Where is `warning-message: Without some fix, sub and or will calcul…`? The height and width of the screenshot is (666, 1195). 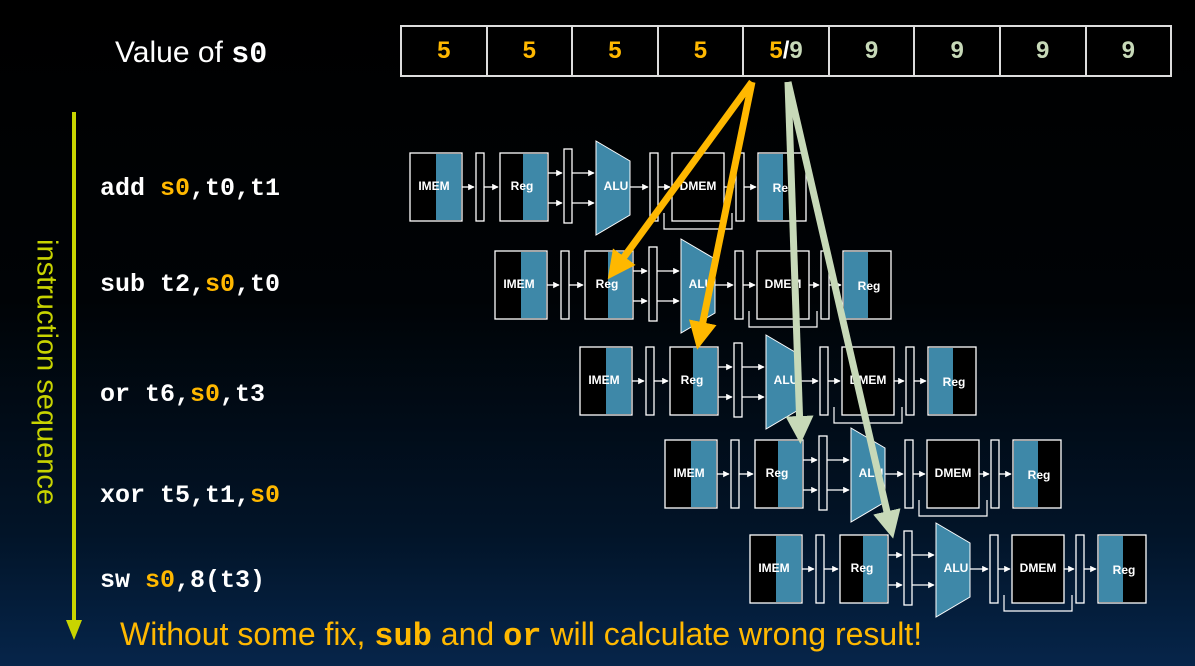
warning-message: Without some fix, sub and or will calcul… is located at coordinates (521, 635).